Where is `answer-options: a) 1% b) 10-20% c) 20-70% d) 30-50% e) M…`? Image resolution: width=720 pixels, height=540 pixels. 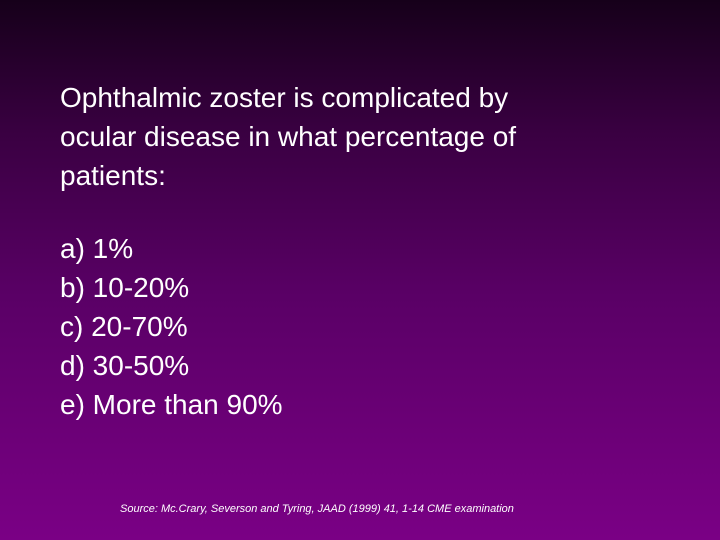
answer-options: a) 1% b) 10-20% c) 20-70% d) 30-50% e) M… is located at coordinates (171, 326).